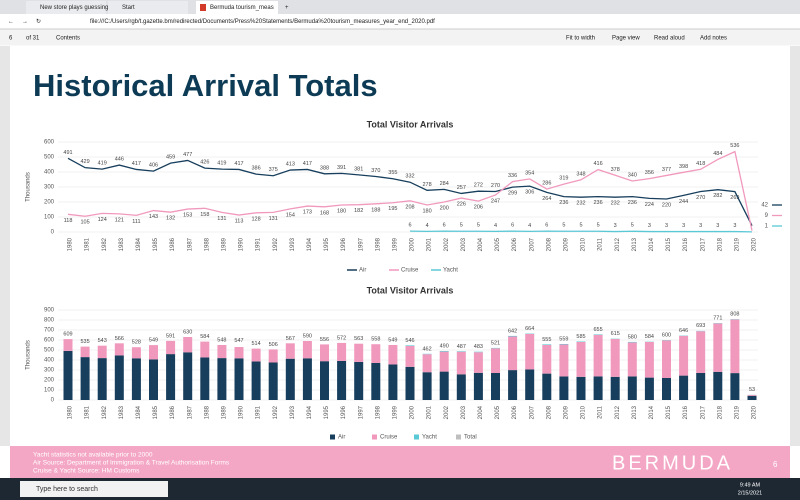 The image size is (800, 500). What do you see at coordinates (563, 340) in the screenshot?
I see `total-label: 559` at bounding box center [563, 340].